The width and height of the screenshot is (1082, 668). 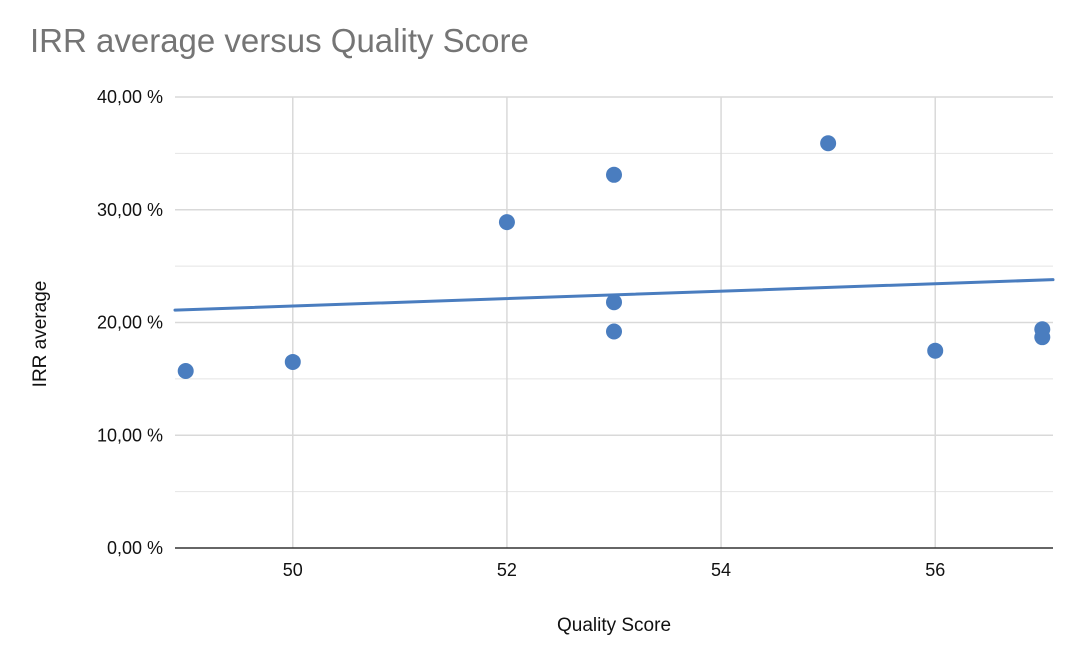 What do you see at coordinates (507, 570) in the screenshot?
I see `x-tick-label: 52` at bounding box center [507, 570].